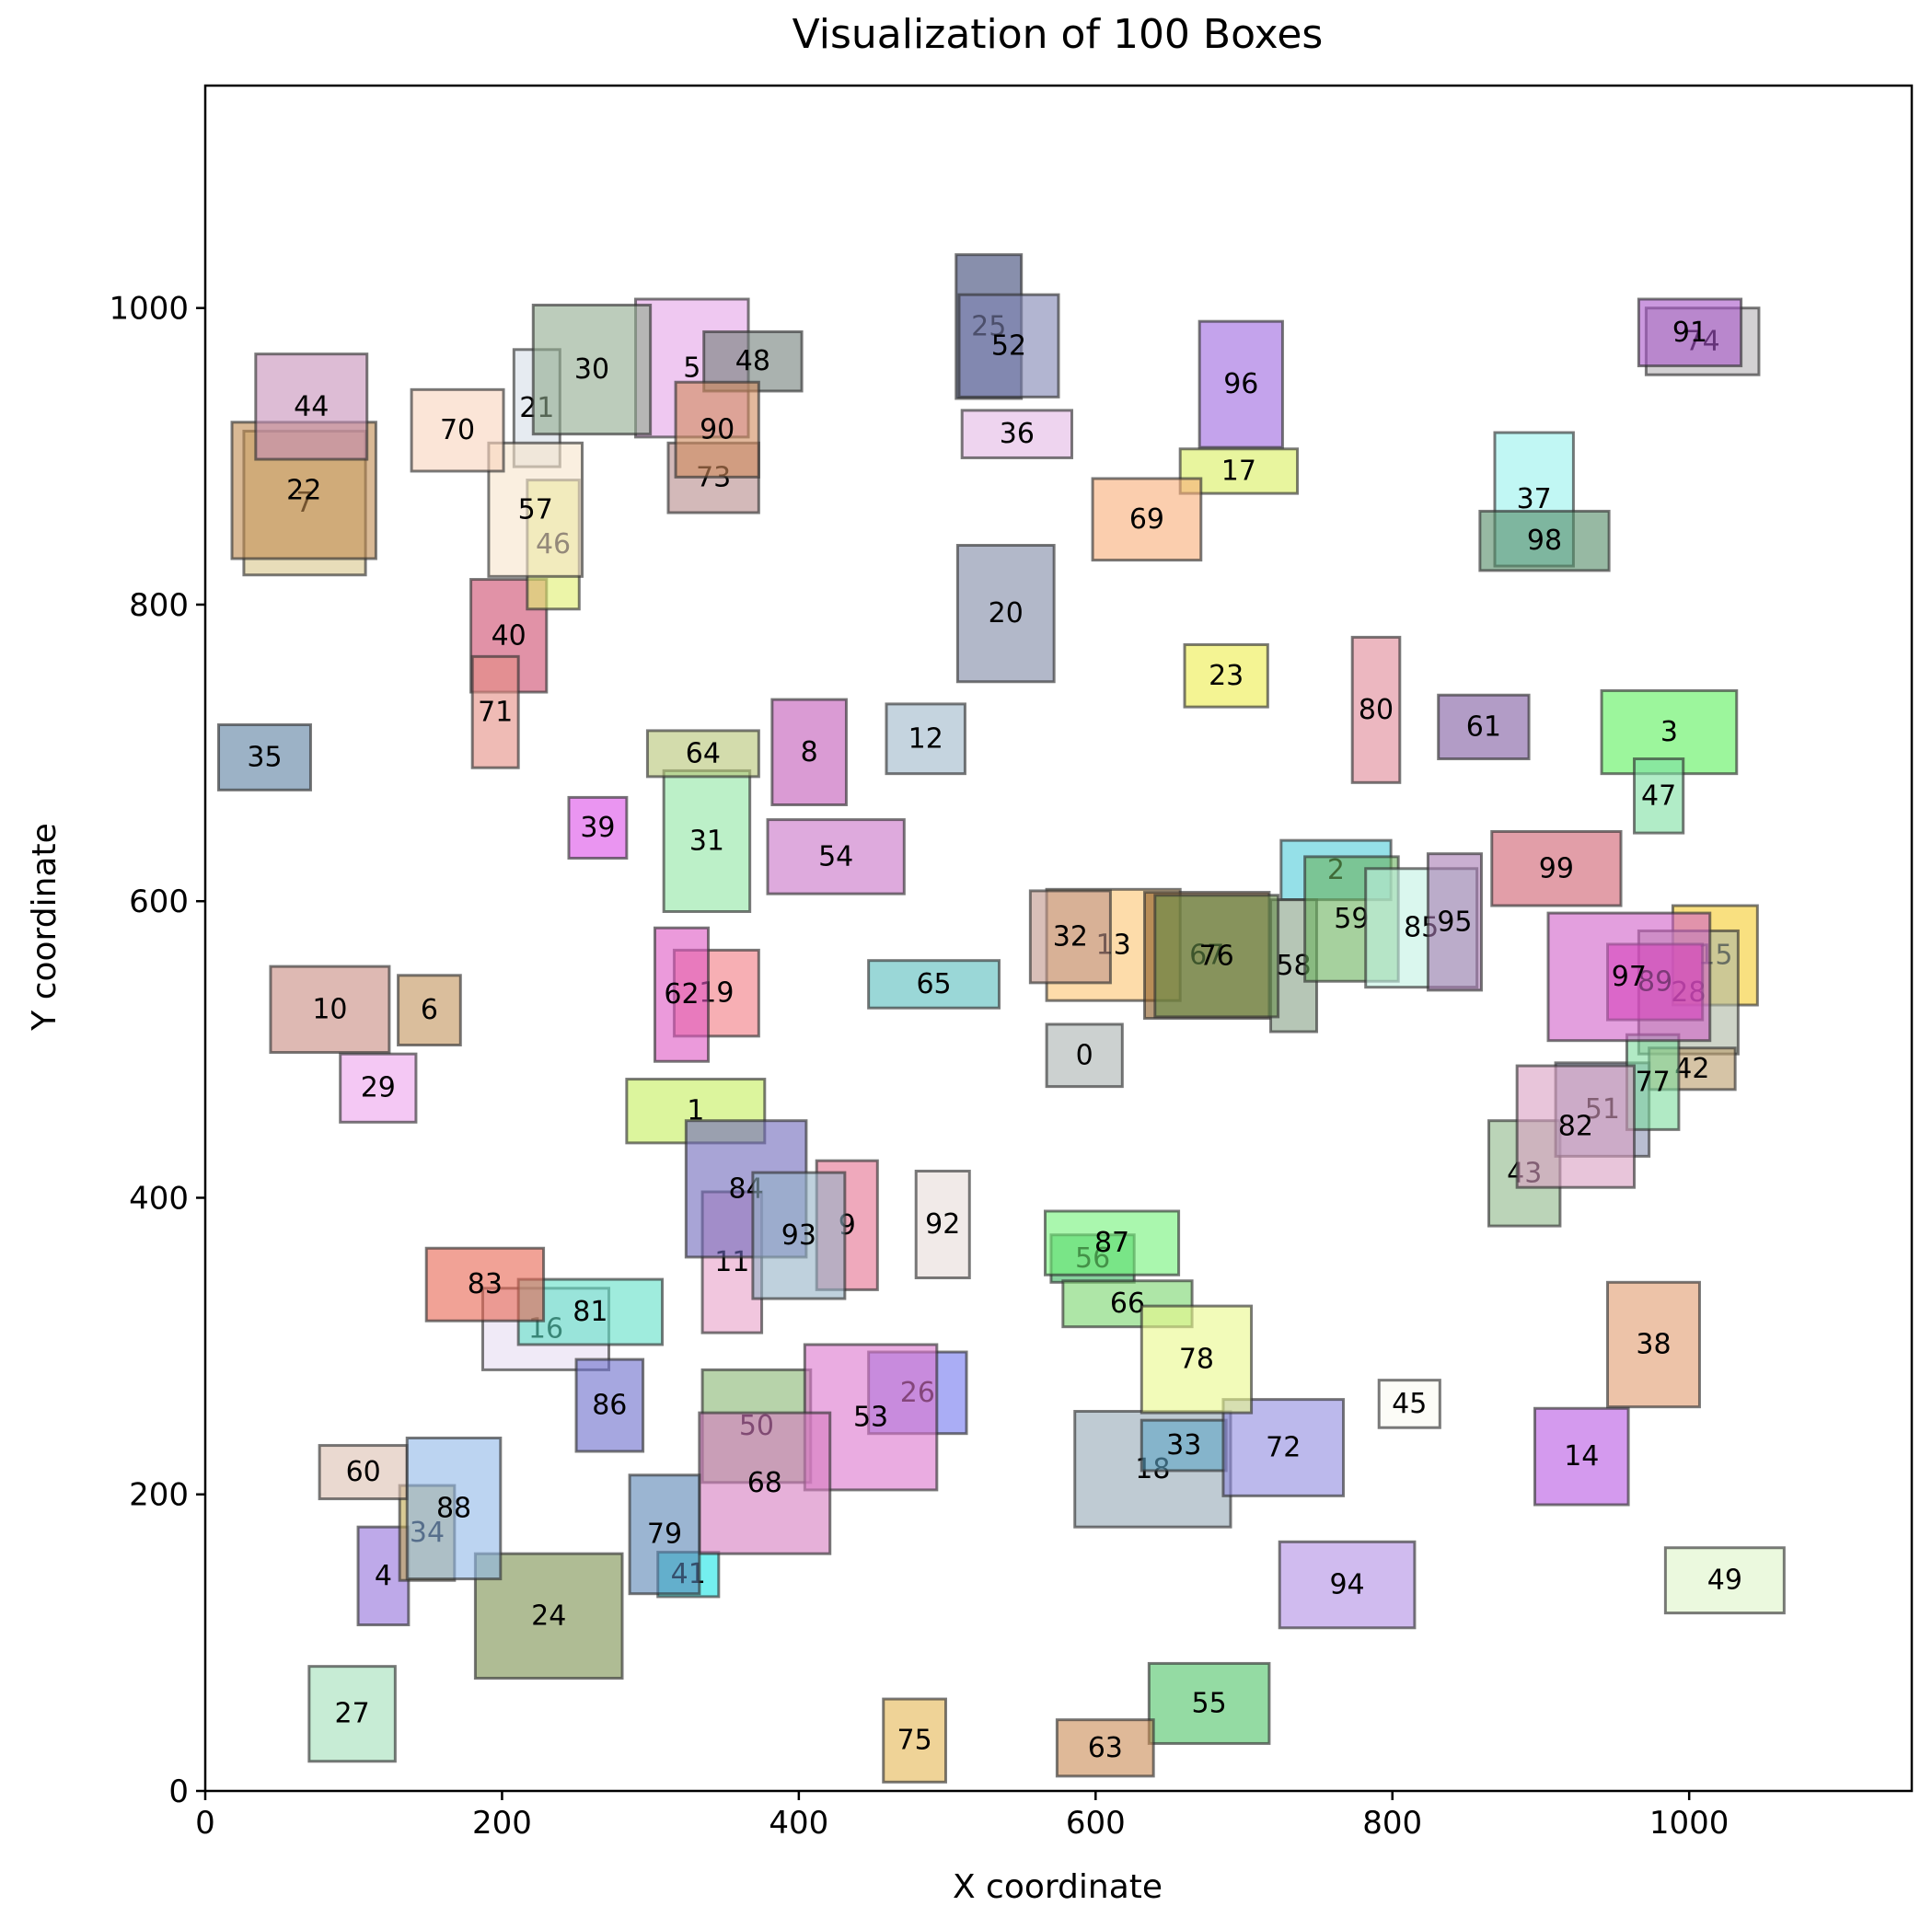 The image size is (1932, 1929). I want to click on box-65: 65, so click(934, 984).